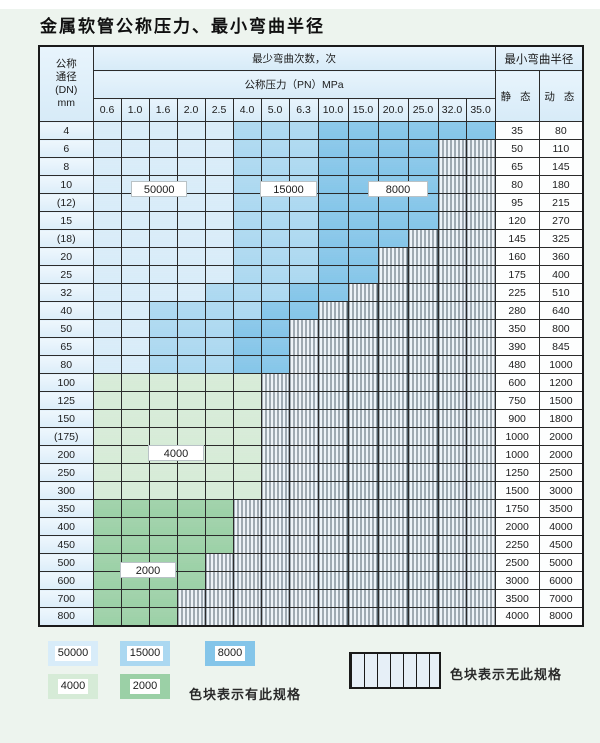 The width and height of the screenshot is (600, 743). What do you see at coordinates (561, 274) in the screenshot?
I see `dynamic-value-cell: 400` at bounding box center [561, 274].